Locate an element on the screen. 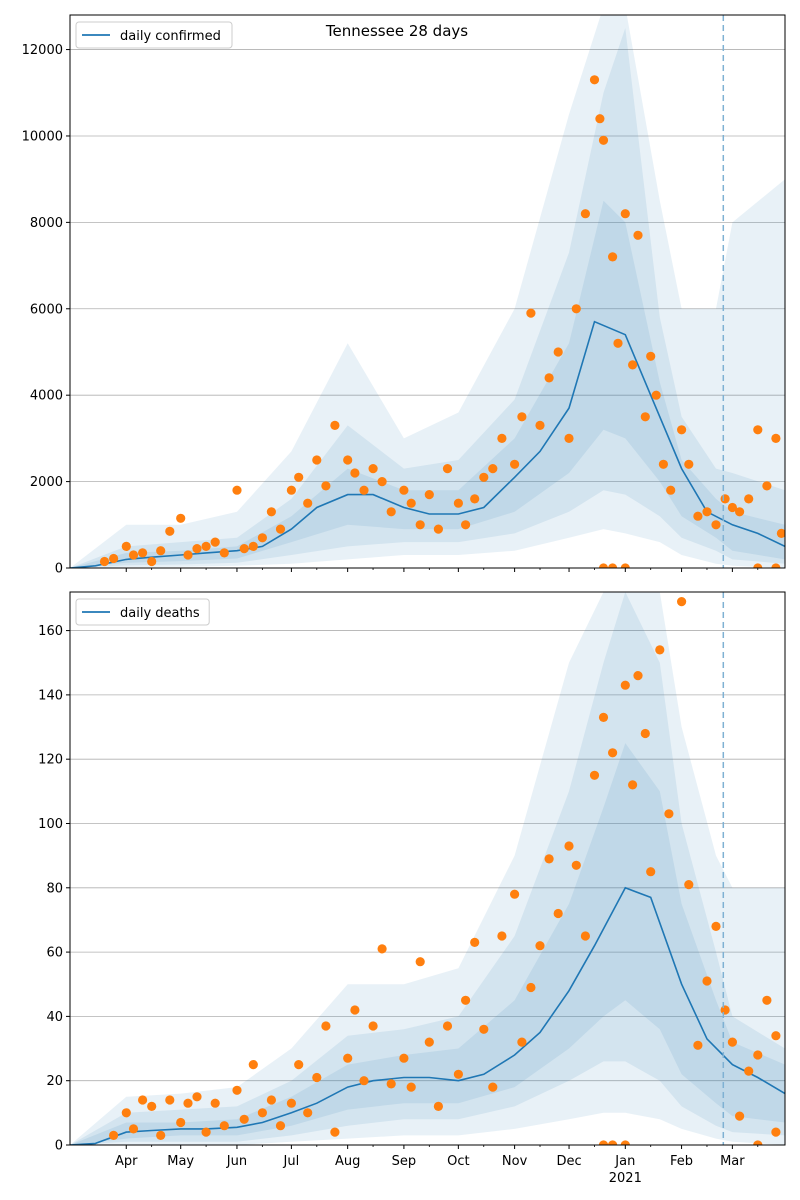 This screenshot has width=800, height=1200. legend-box is located at coordinates (154, 35).